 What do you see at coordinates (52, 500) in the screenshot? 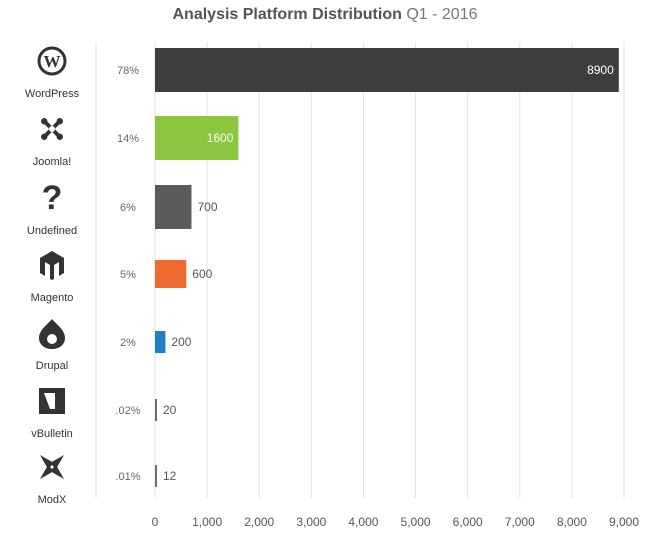
I see `platform-name: ModX` at bounding box center [52, 500].